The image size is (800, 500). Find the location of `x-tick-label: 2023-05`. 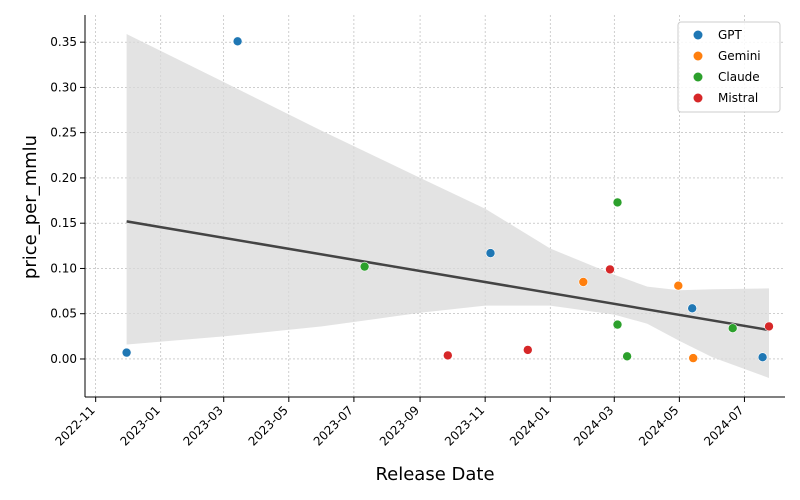

x-tick-label: 2023-05 is located at coordinates (268, 425).